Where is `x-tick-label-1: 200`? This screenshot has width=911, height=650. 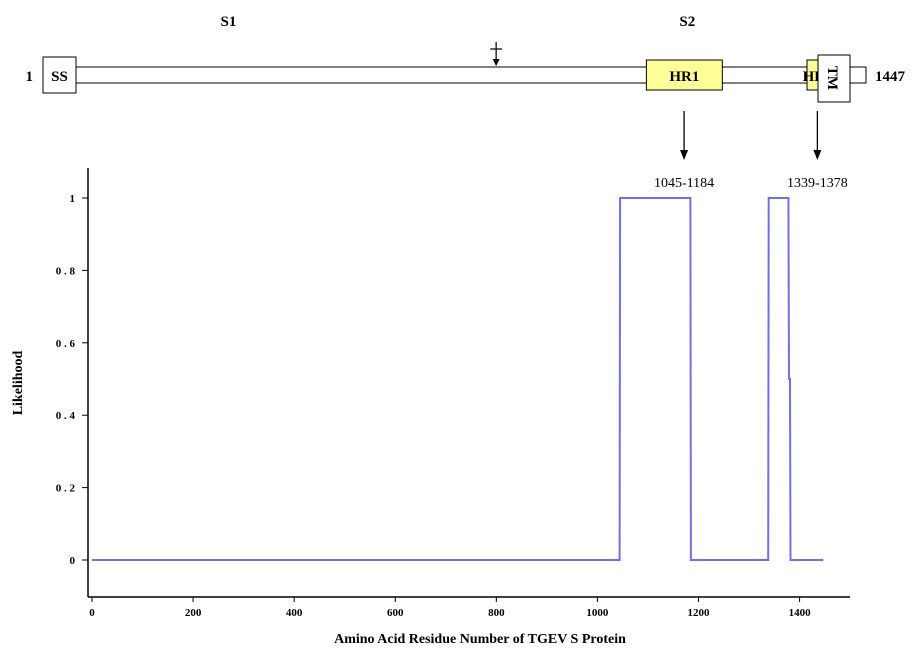
x-tick-label-1: 200 is located at coordinates (193, 613).